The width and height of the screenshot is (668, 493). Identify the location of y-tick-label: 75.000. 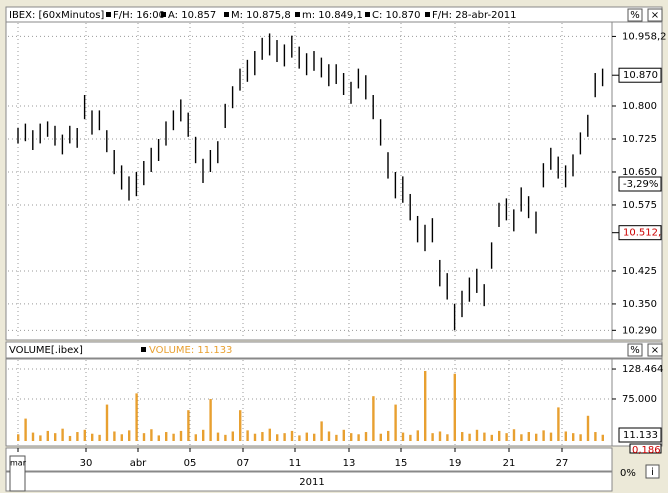
(639, 399).